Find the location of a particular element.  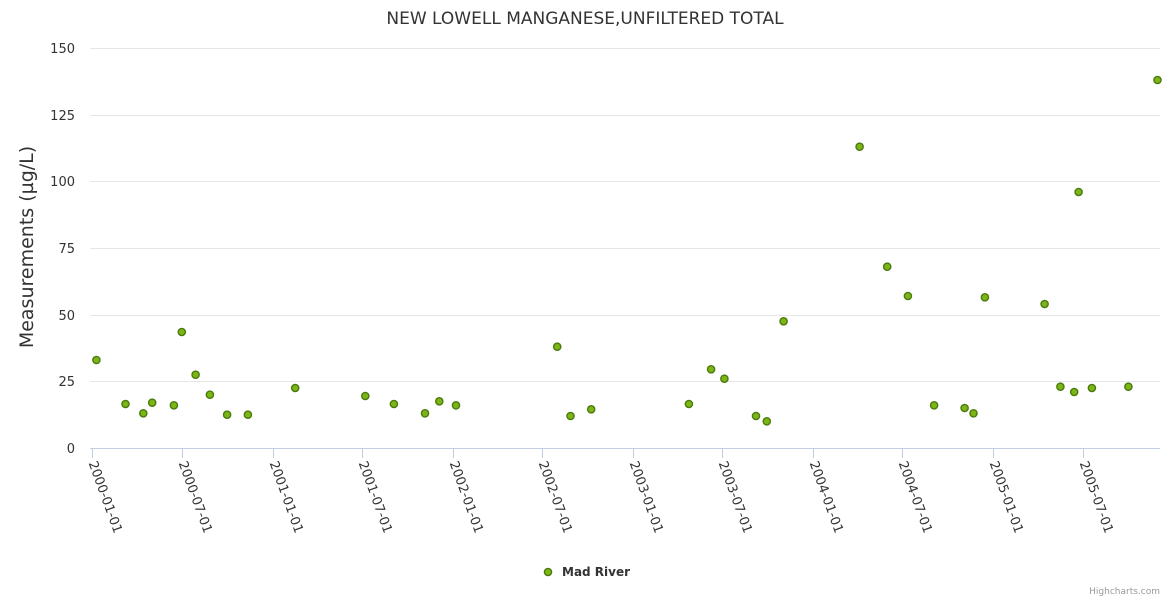

y-tick-label: 0 is located at coordinates (71, 449).